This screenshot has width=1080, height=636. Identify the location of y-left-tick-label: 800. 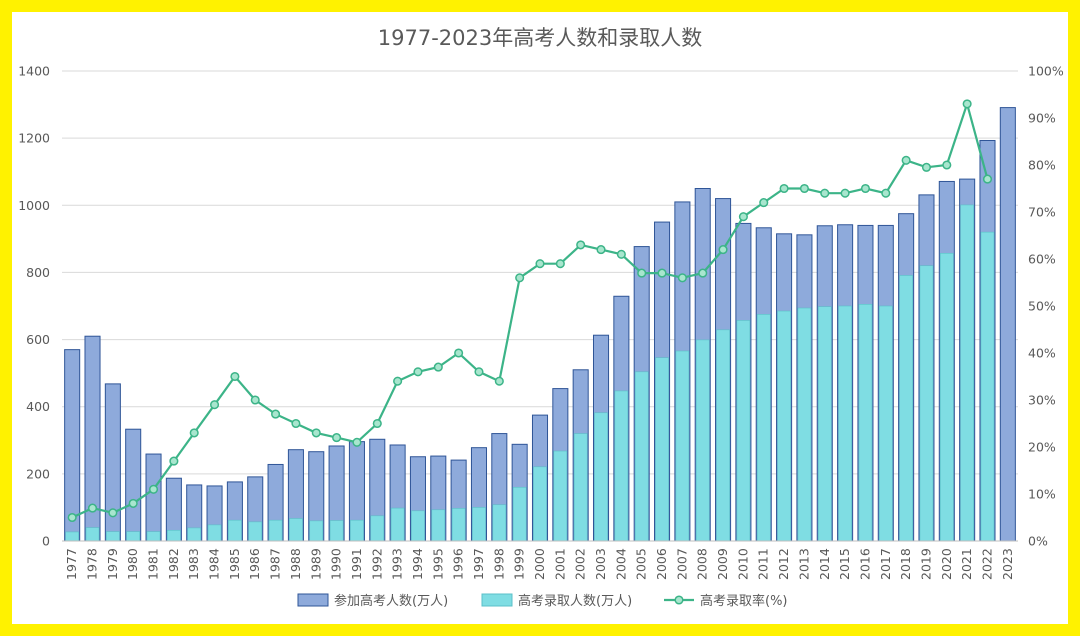
(38, 272).